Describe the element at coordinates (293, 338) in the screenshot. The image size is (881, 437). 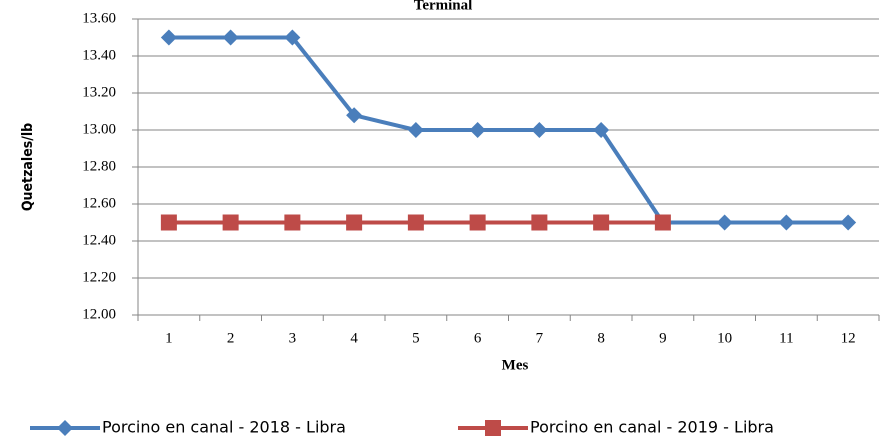
I see `x-tick-label: 3` at that location.